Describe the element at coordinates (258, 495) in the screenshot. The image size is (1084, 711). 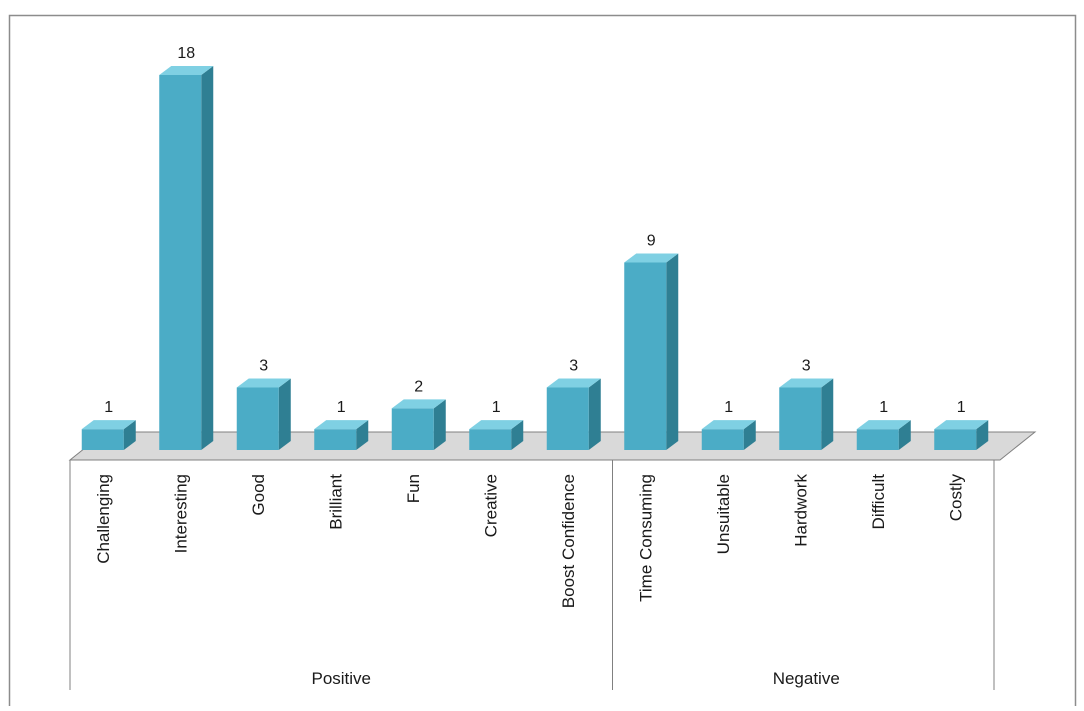
I see `category-tick-label: Good` at that location.